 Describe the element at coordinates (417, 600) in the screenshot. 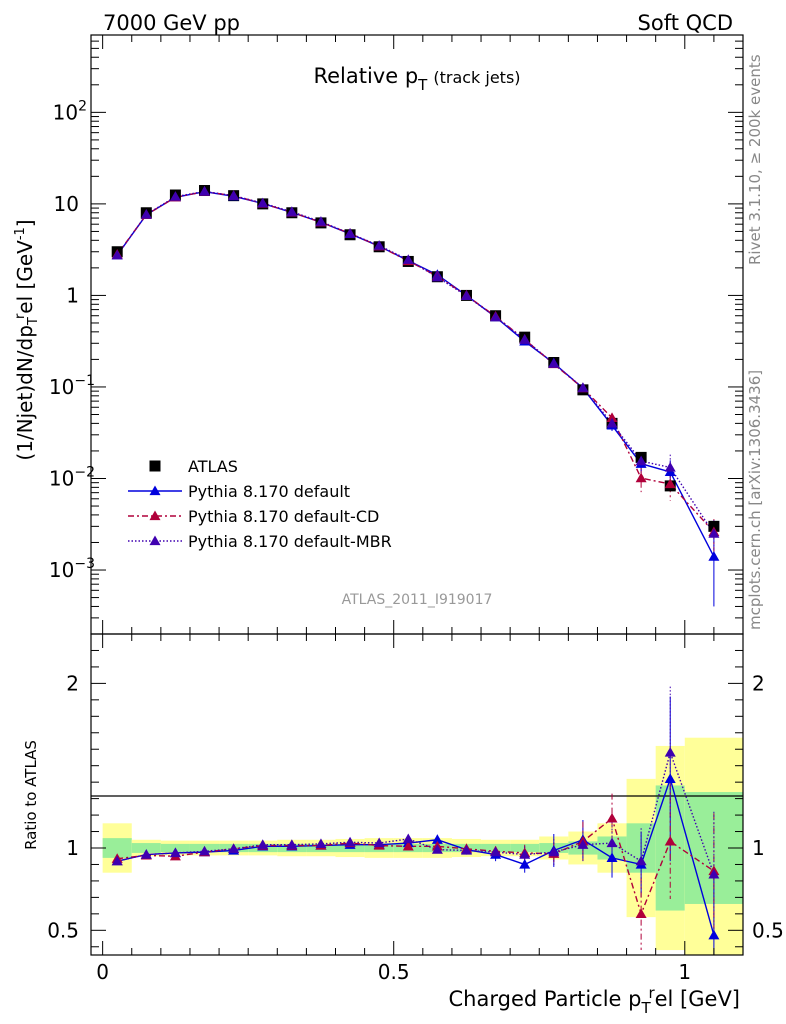

I see `analysis-watermark: ATLAS_2011_I919017` at that location.